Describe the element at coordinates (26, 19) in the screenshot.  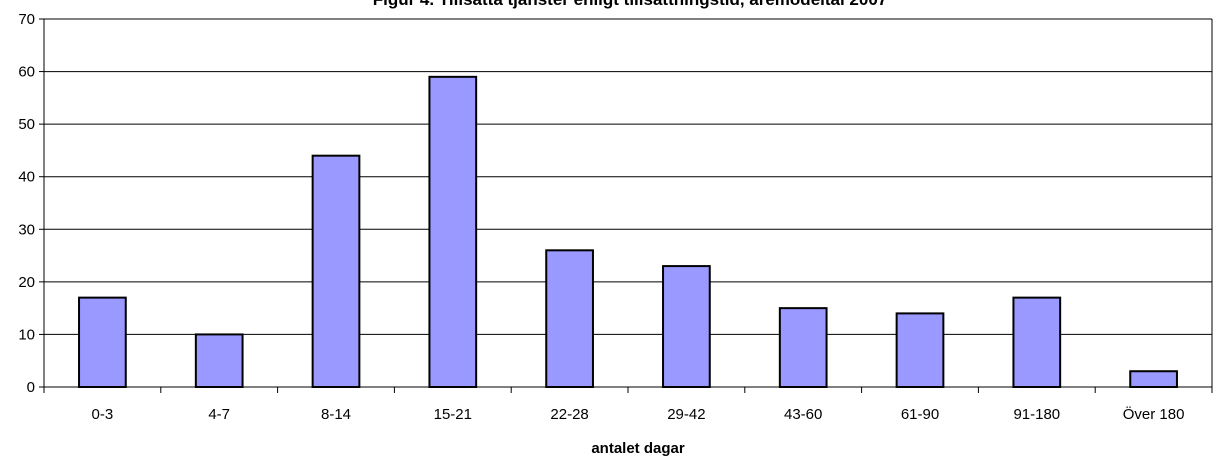
I see `y-tick-label: 70` at that location.